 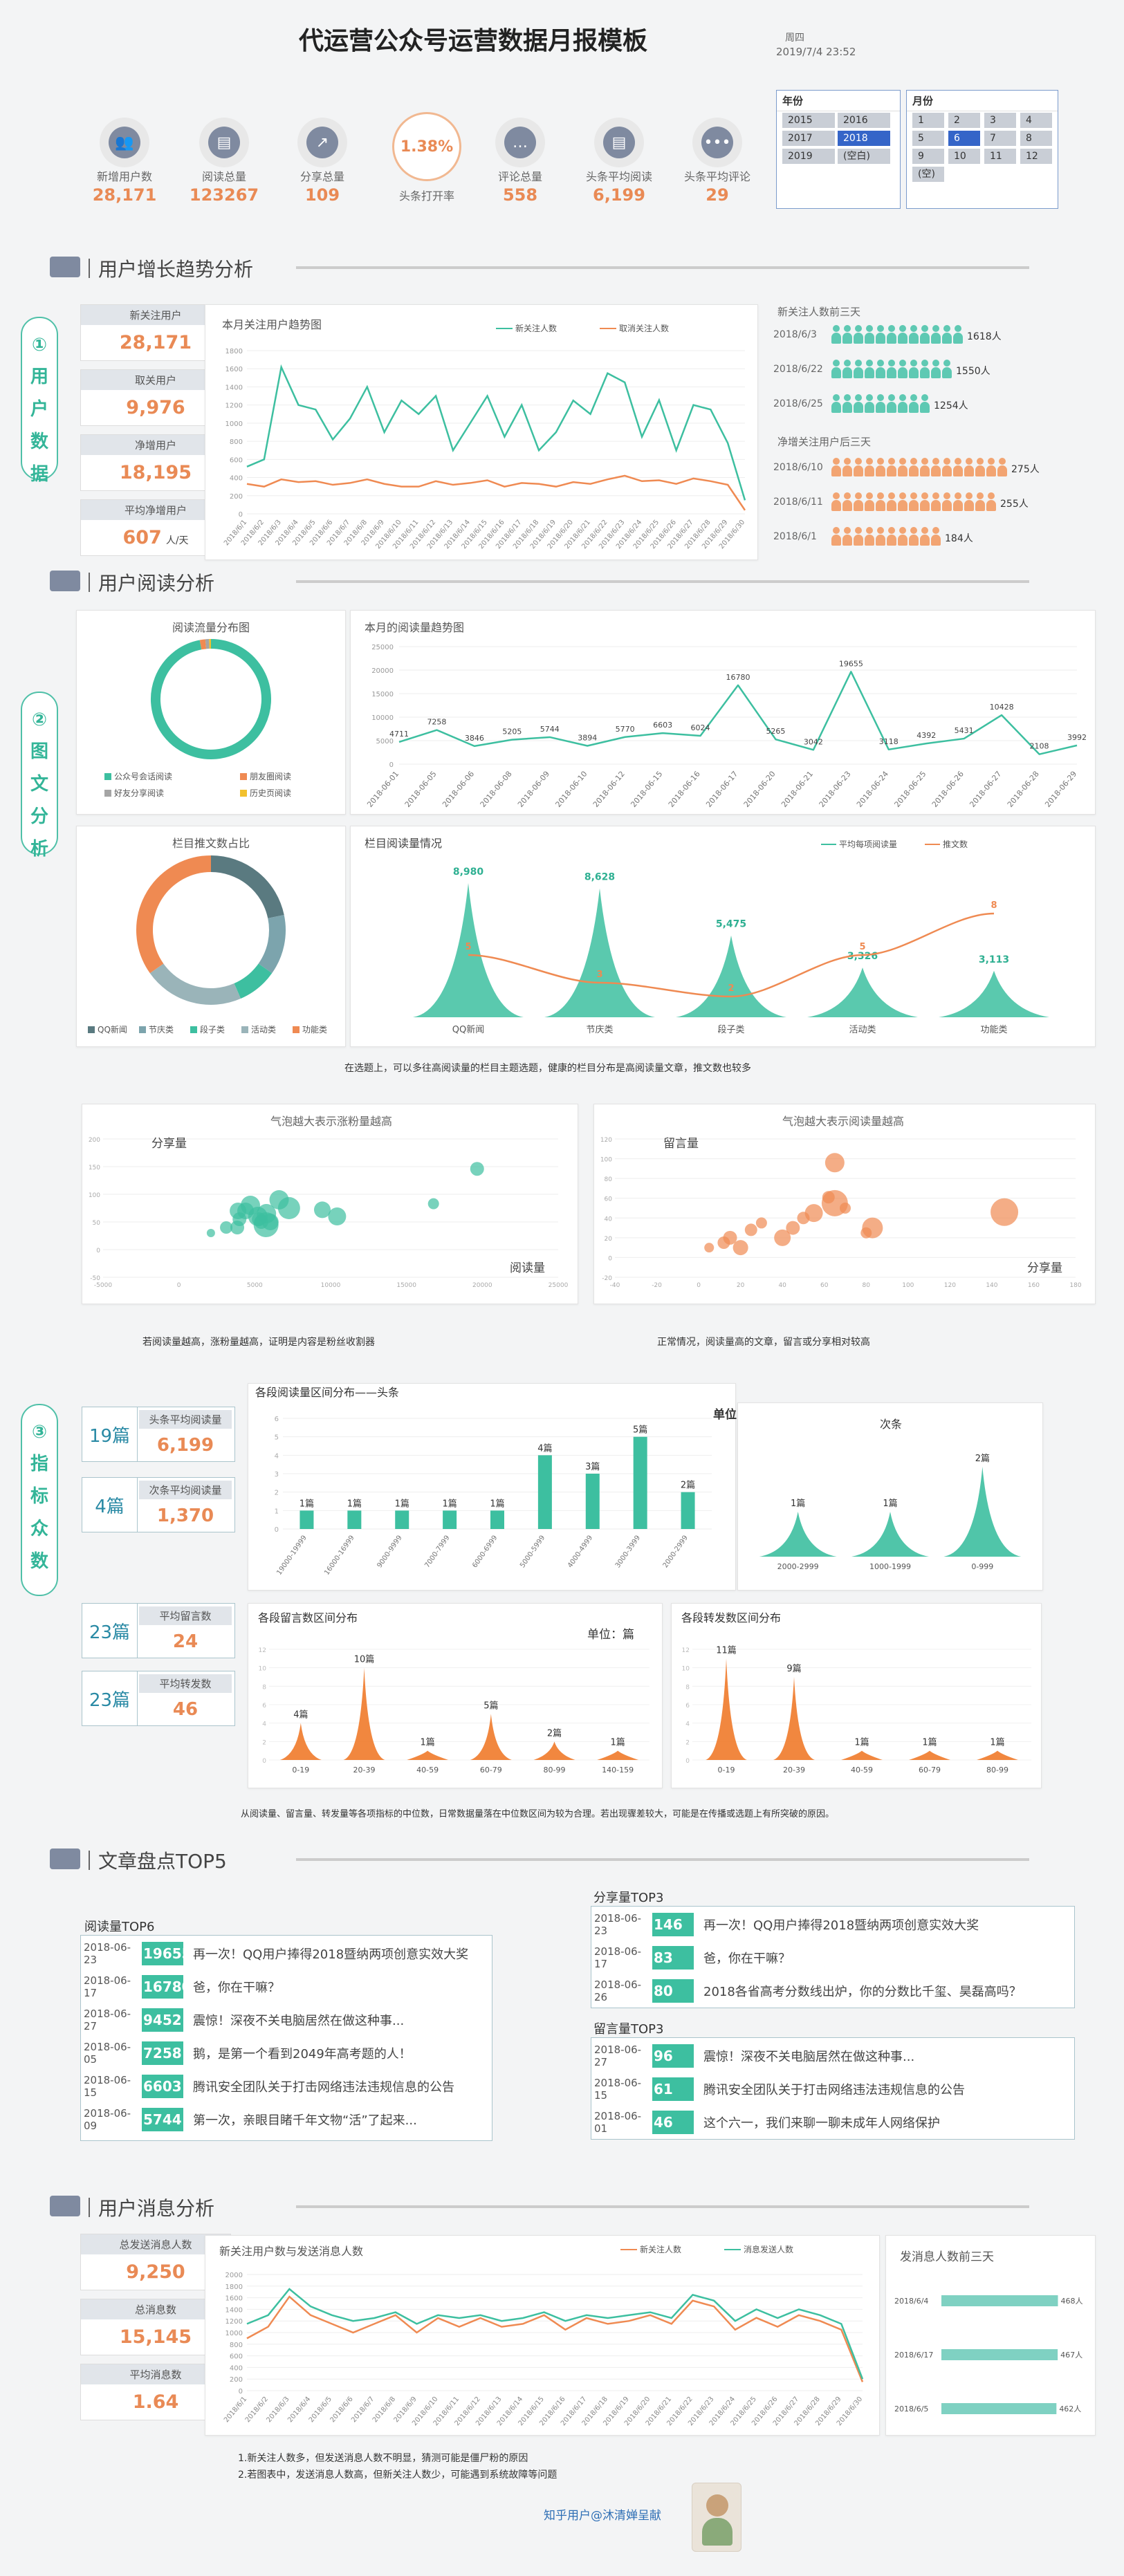 I want to click on metric-value: 6,199, so click(x=185, y=1446).